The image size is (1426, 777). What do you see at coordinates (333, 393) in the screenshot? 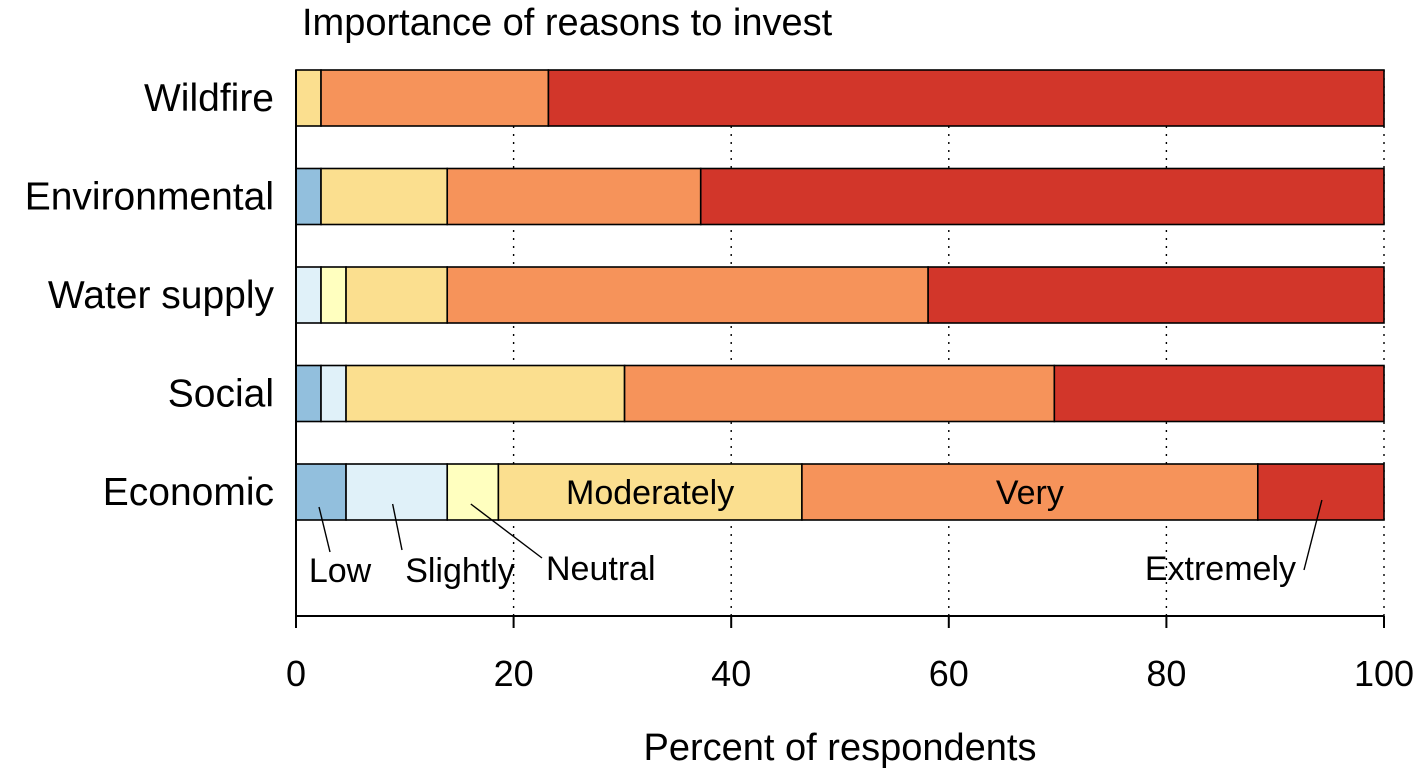
I see `bar-social-slightly` at bounding box center [333, 393].